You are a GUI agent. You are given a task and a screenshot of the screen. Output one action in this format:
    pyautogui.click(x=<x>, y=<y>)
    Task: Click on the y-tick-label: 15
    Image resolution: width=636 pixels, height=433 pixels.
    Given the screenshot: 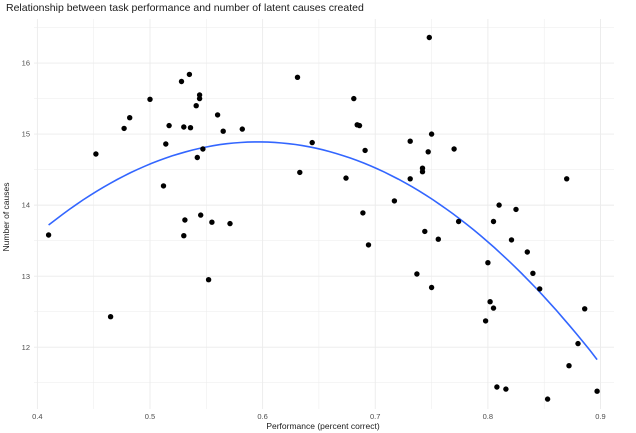 What is the action you would take?
    pyautogui.click(x=26, y=134)
    